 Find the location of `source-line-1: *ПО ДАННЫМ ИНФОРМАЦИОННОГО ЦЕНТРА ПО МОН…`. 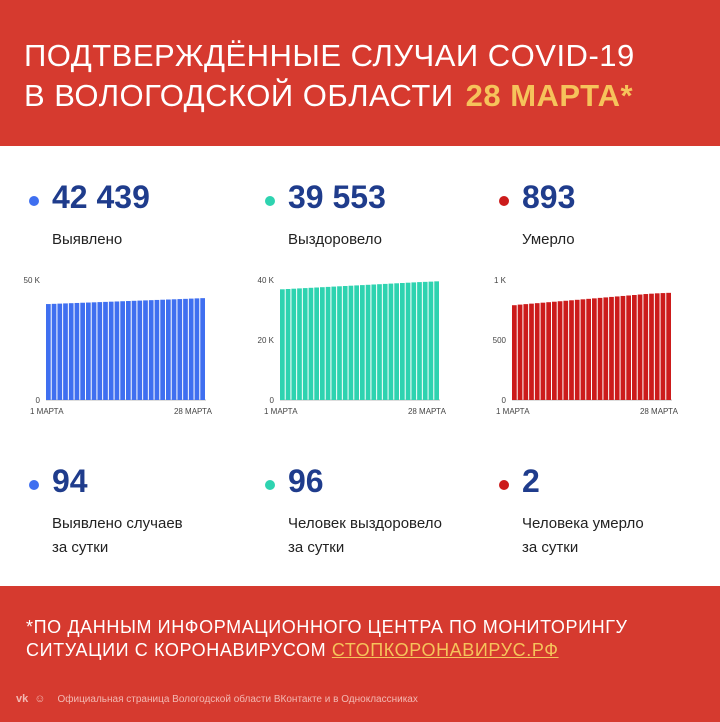

source-line-1: *ПО ДАННЫМ ИНФОРМАЦИОННОГО ЦЕНТРА ПО МОН… is located at coordinates (327, 627).